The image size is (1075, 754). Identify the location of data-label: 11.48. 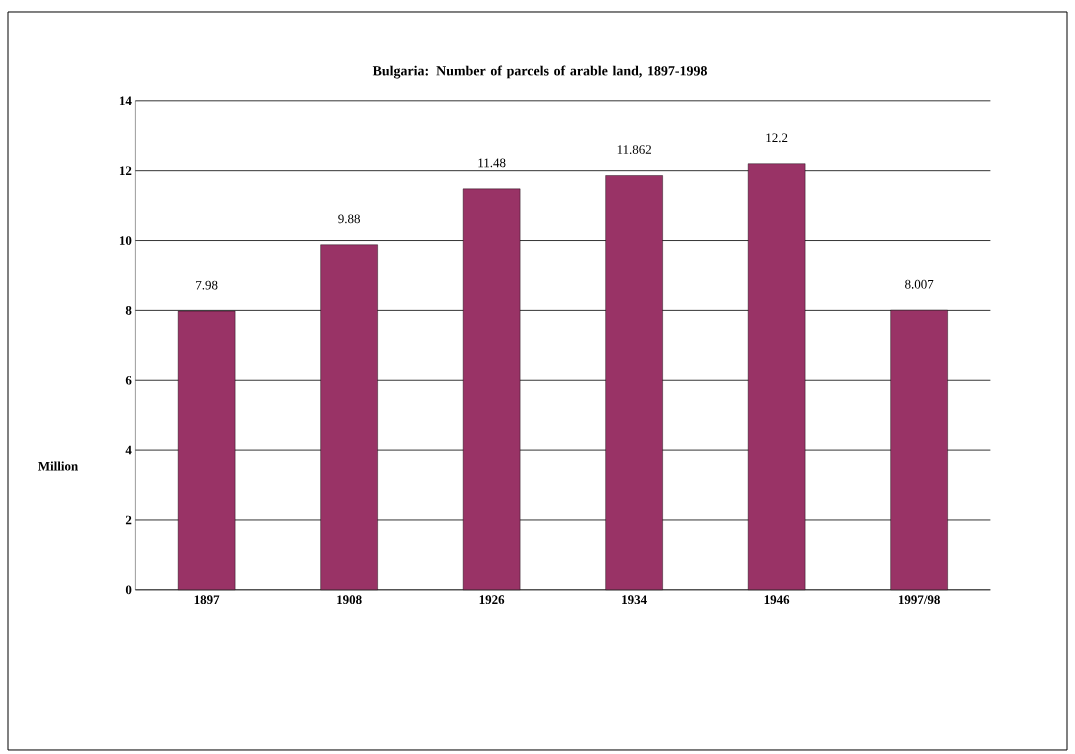
(492, 163).